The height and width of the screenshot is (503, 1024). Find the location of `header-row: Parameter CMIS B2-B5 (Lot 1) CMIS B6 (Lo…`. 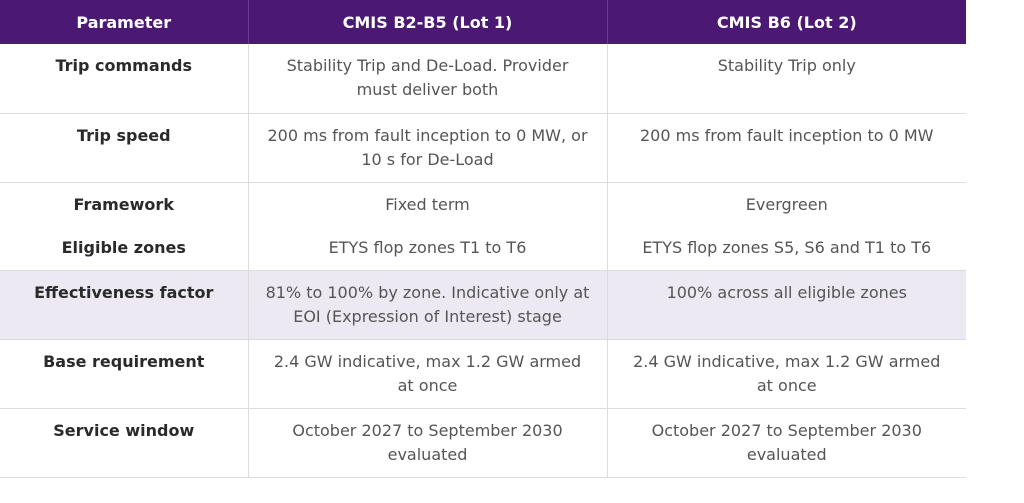

header-row: Parameter CMIS B2-B5 (Lot 1) CMIS B6 (Lo… is located at coordinates (483, 22).